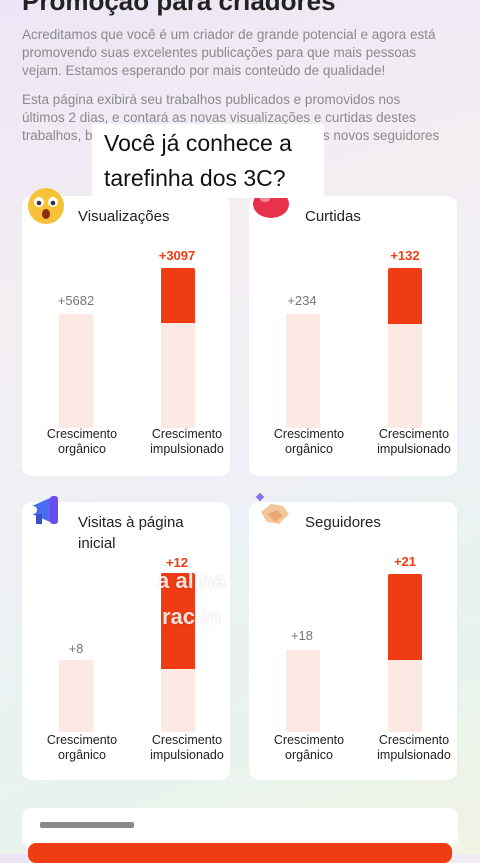  Describe the element at coordinates (124, 216) in the screenshot. I see `card-title: Visualizações` at that location.